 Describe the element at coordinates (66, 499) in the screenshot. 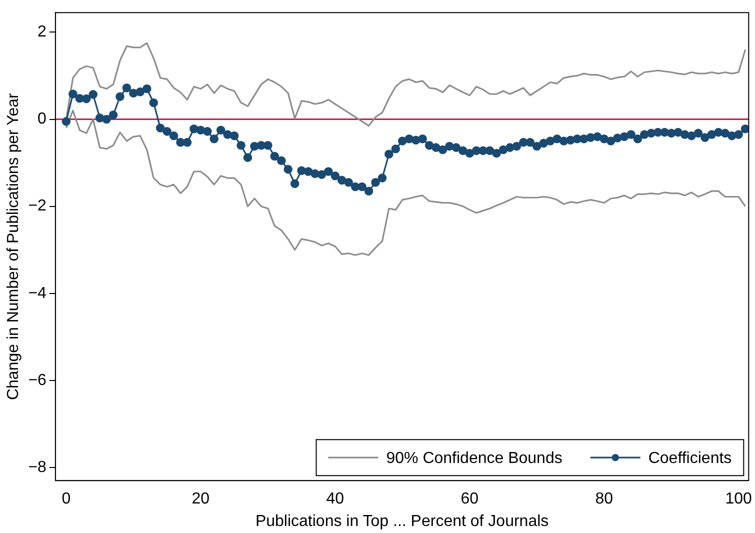

I see `x-tick-label: 0` at that location.